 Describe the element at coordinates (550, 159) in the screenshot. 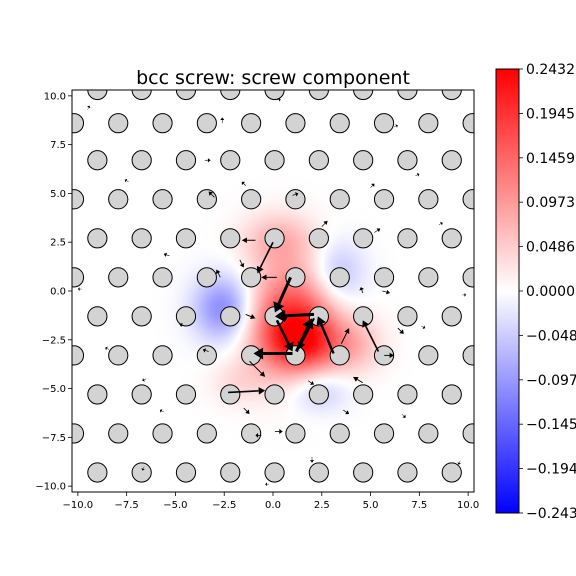

I see `colorbar-tick-label: 0.1459` at that location.